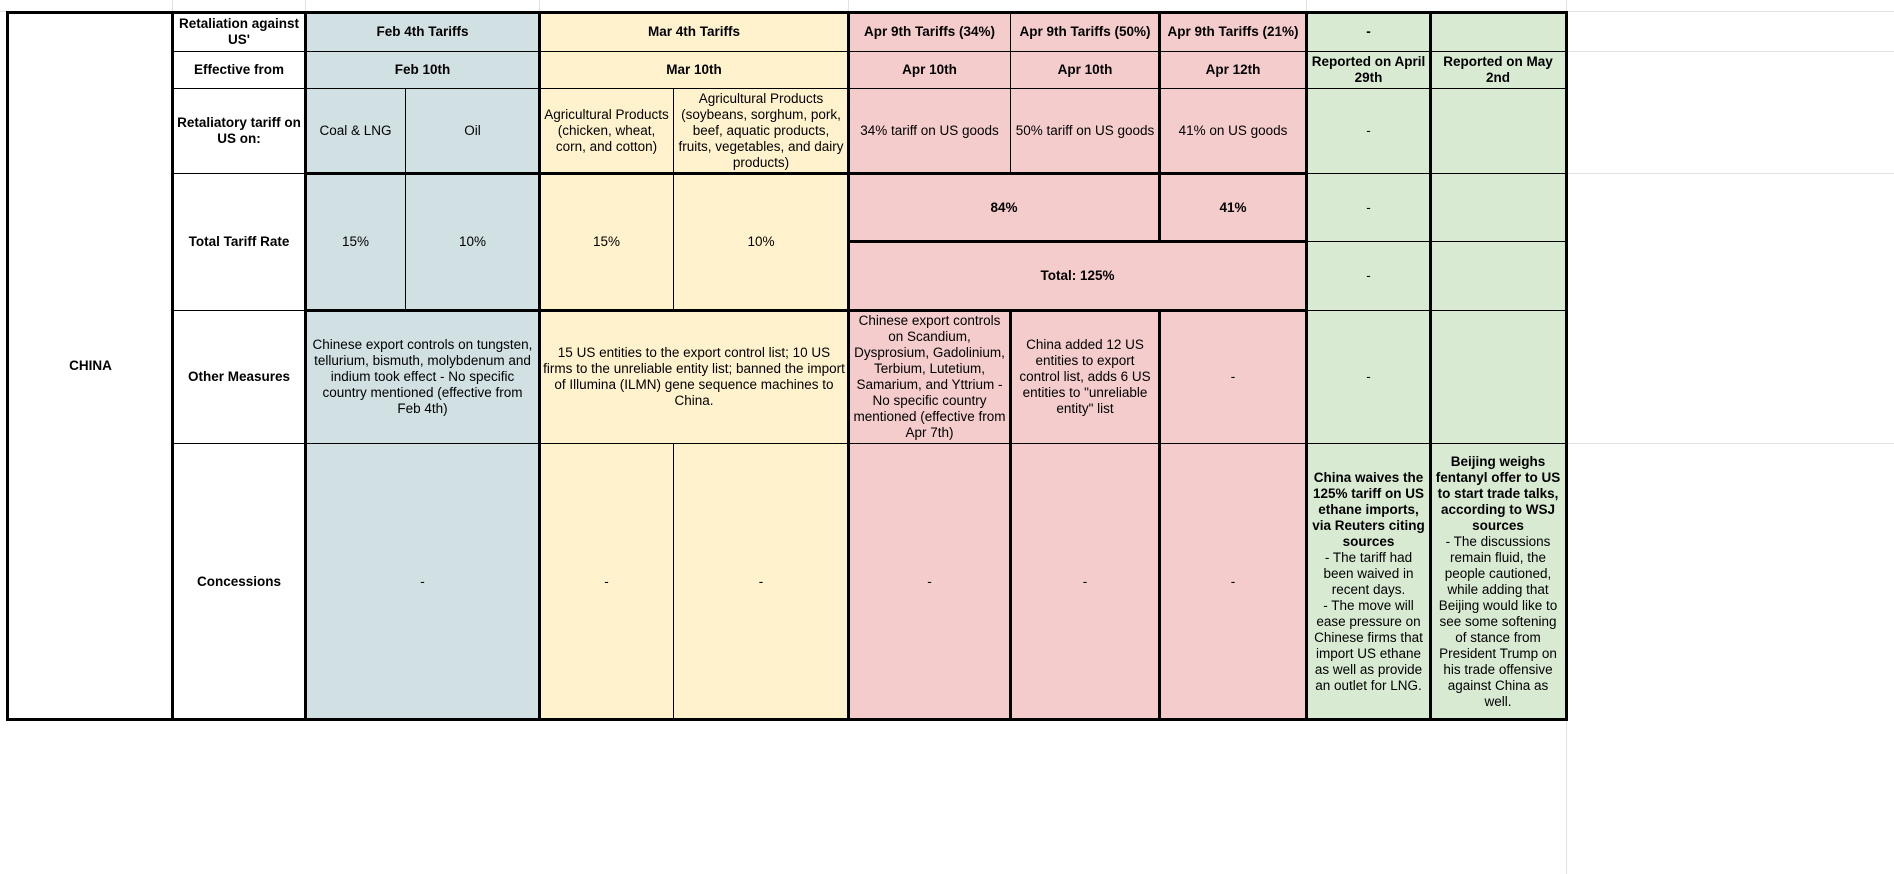 The image size is (1894, 874). I want to click on feb-goods-1: Coal & LNG, so click(355, 131).